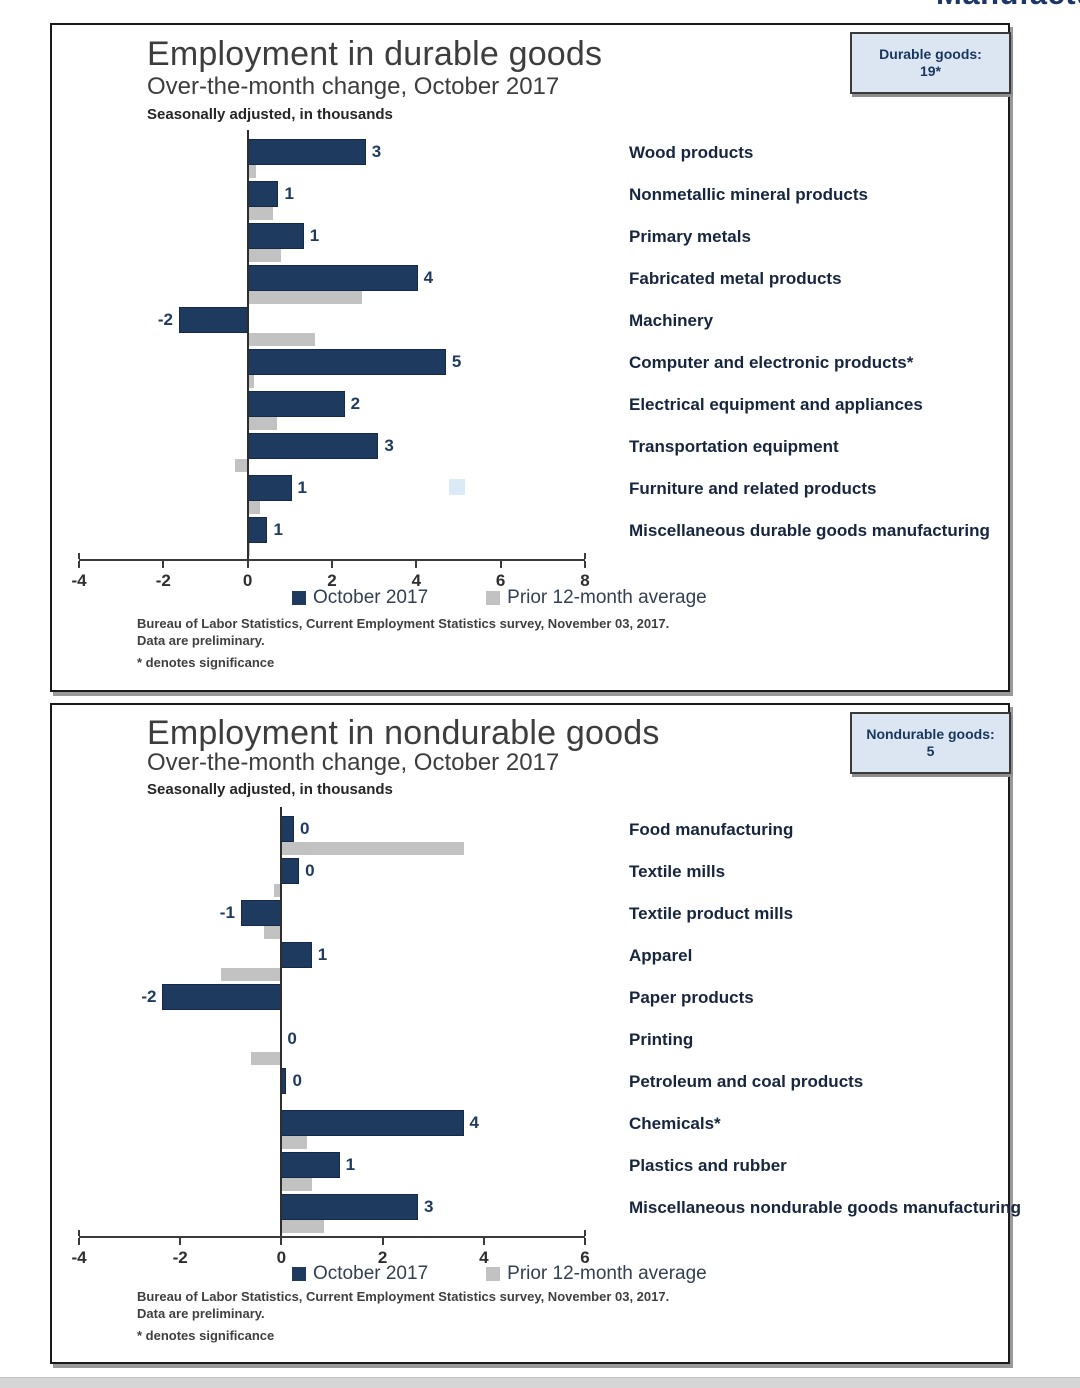 The width and height of the screenshot is (1080, 1388). I want to click on bar-value-label: 3, so click(429, 1206).